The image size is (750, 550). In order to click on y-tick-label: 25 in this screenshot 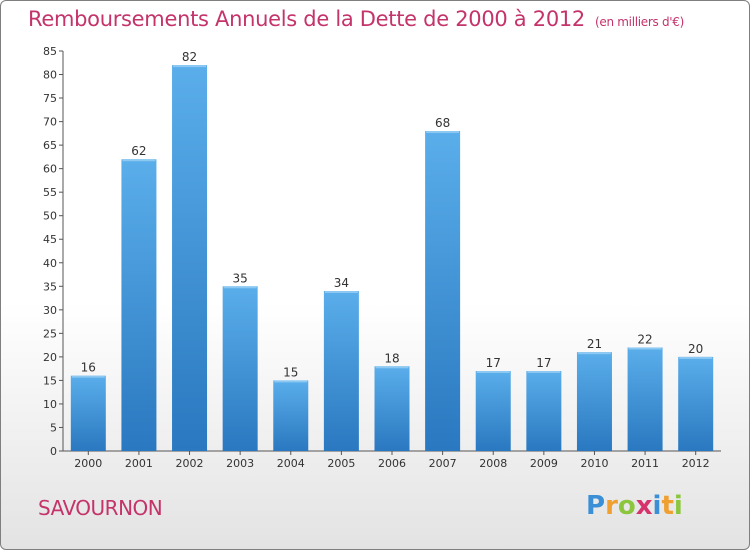, I will do `click(50, 333)`.